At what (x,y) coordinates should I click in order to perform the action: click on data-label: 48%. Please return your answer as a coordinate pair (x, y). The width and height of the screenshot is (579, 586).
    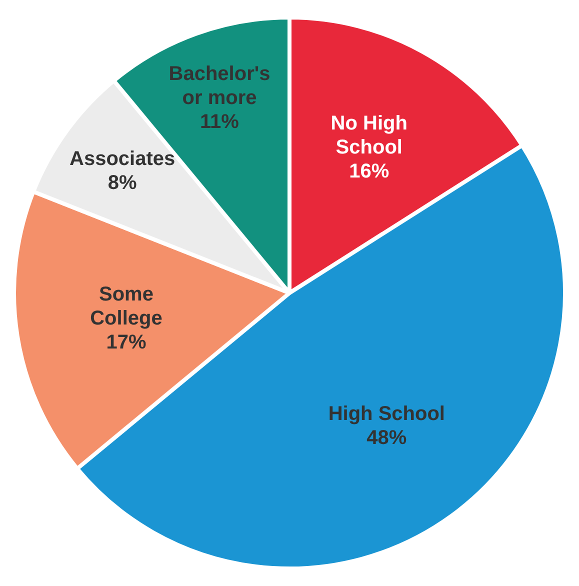
    Looking at the image, I should click on (386, 438).